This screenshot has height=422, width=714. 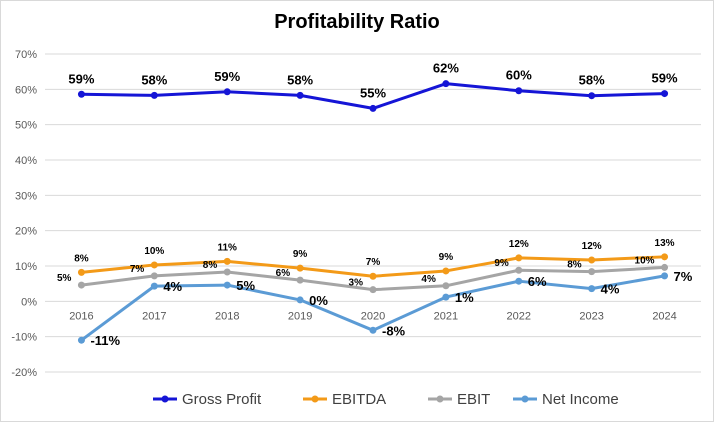 What do you see at coordinates (591, 316) in the screenshot?
I see `x-tick-label: 2023` at bounding box center [591, 316].